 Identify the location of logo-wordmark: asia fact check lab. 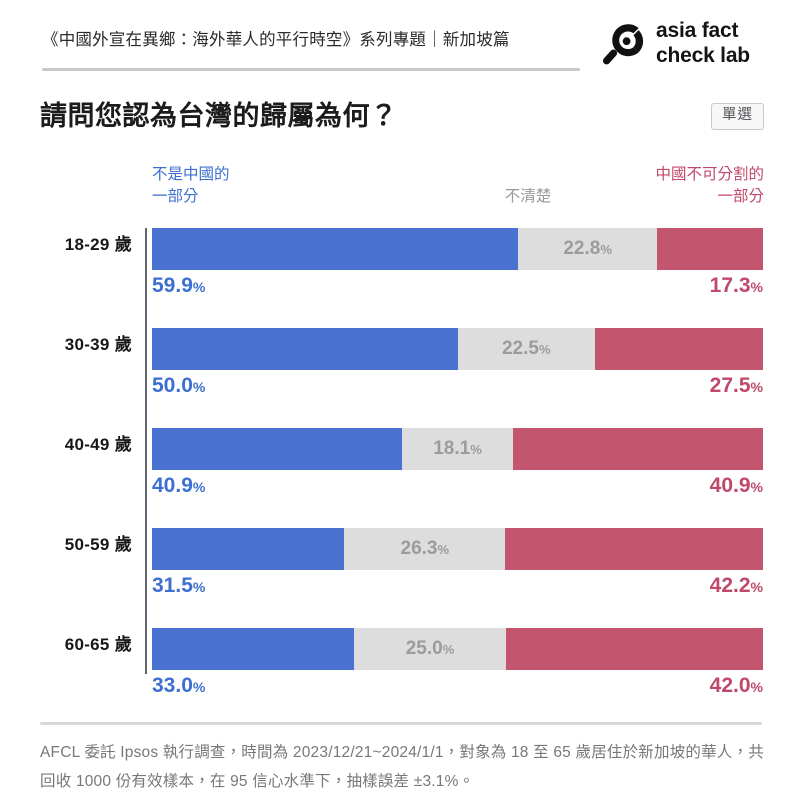
(703, 43).